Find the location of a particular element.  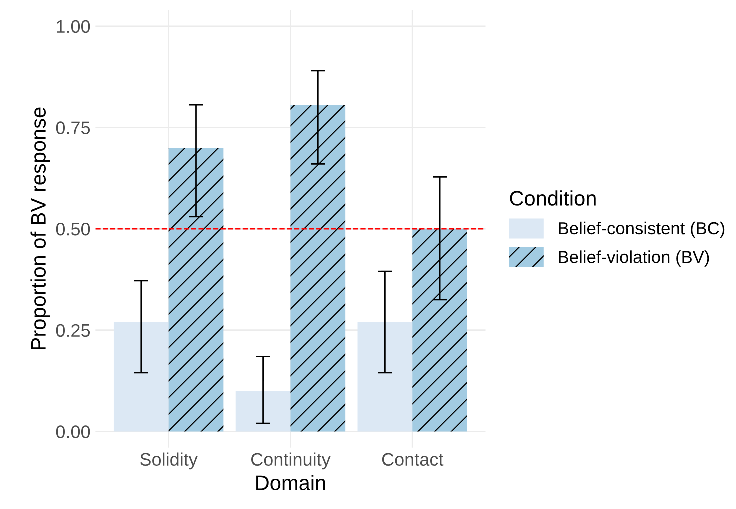

x-tick-label: Solidity is located at coordinates (169, 461).